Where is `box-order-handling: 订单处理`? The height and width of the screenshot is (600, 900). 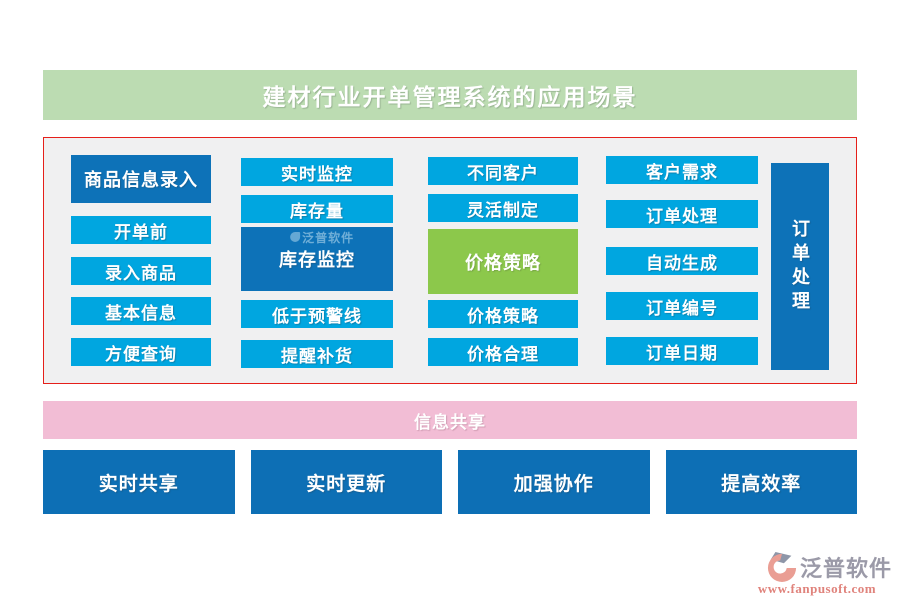
box-order-handling: 订单处理 is located at coordinates (682, 214).